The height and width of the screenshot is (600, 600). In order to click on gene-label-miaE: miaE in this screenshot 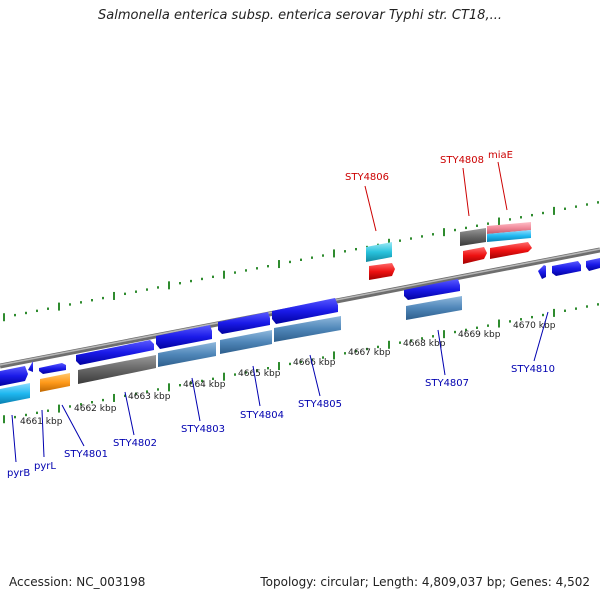, I will do `click(500, 155)`.